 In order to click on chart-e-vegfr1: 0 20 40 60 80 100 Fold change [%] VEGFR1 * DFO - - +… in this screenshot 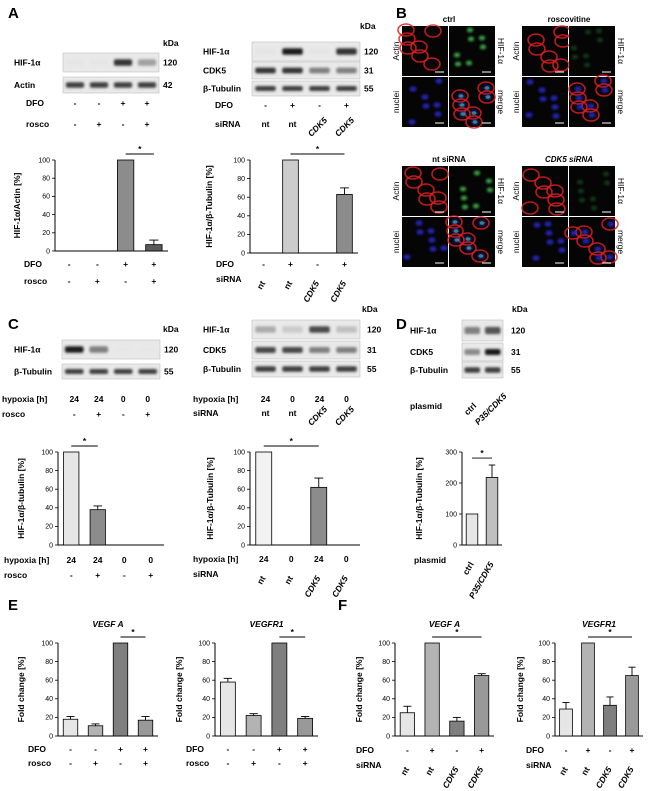, I will do `click(246, 693)`.